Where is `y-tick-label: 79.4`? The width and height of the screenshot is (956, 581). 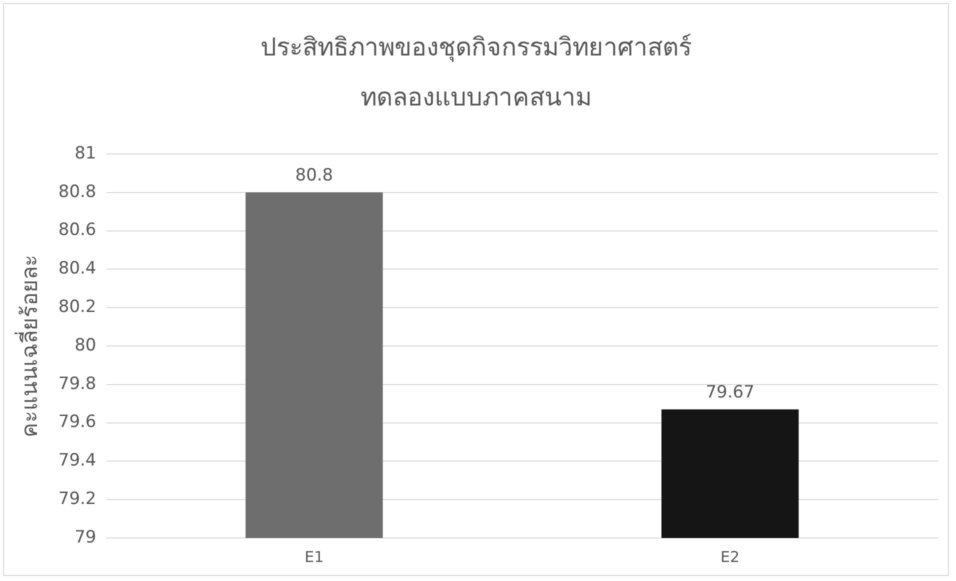 y-tick-label: 79.4 is located at coordinates (77, 460).